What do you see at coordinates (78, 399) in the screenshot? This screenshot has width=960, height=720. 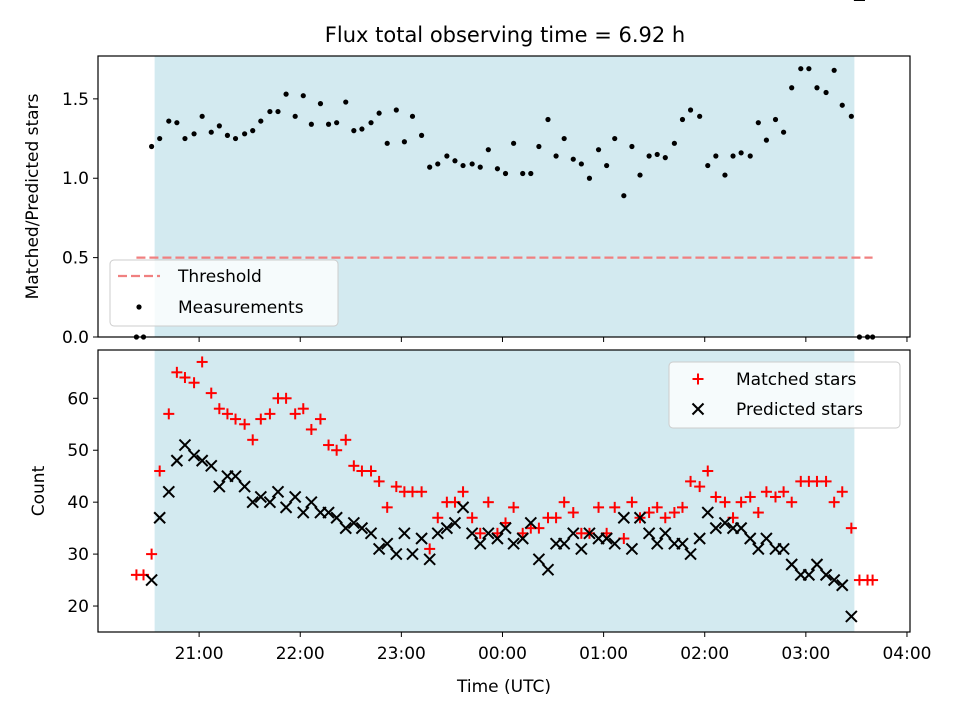 I see `bottom-y-tick-label: 60` at bounding box center [78, 399].